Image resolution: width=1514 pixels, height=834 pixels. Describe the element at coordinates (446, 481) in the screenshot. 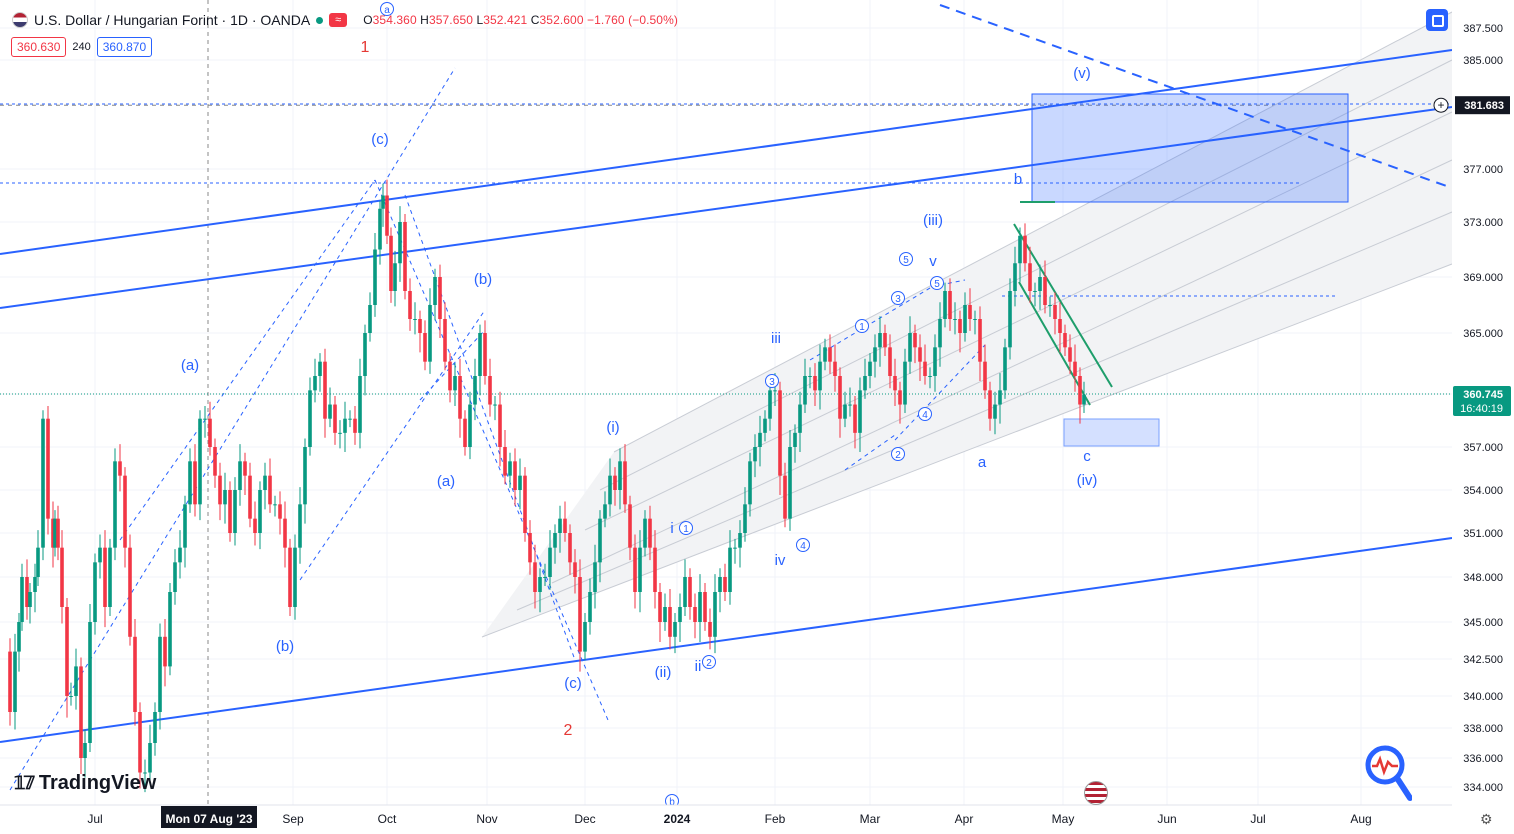

I see `wave-label: (a)` at that location.